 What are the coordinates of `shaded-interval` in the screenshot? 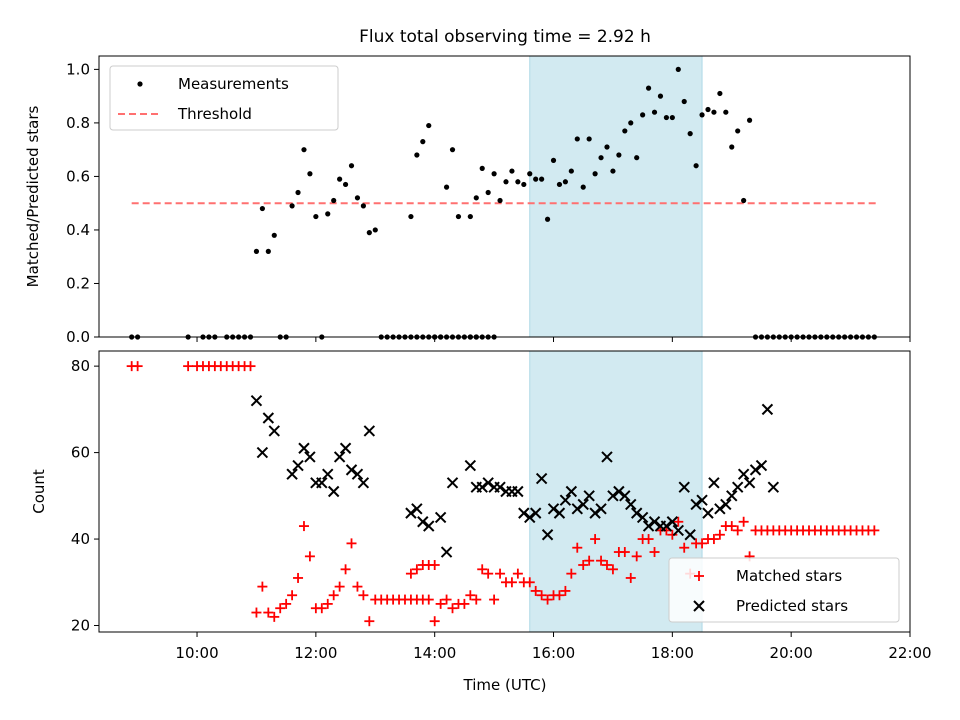 It's located at (616, 196).